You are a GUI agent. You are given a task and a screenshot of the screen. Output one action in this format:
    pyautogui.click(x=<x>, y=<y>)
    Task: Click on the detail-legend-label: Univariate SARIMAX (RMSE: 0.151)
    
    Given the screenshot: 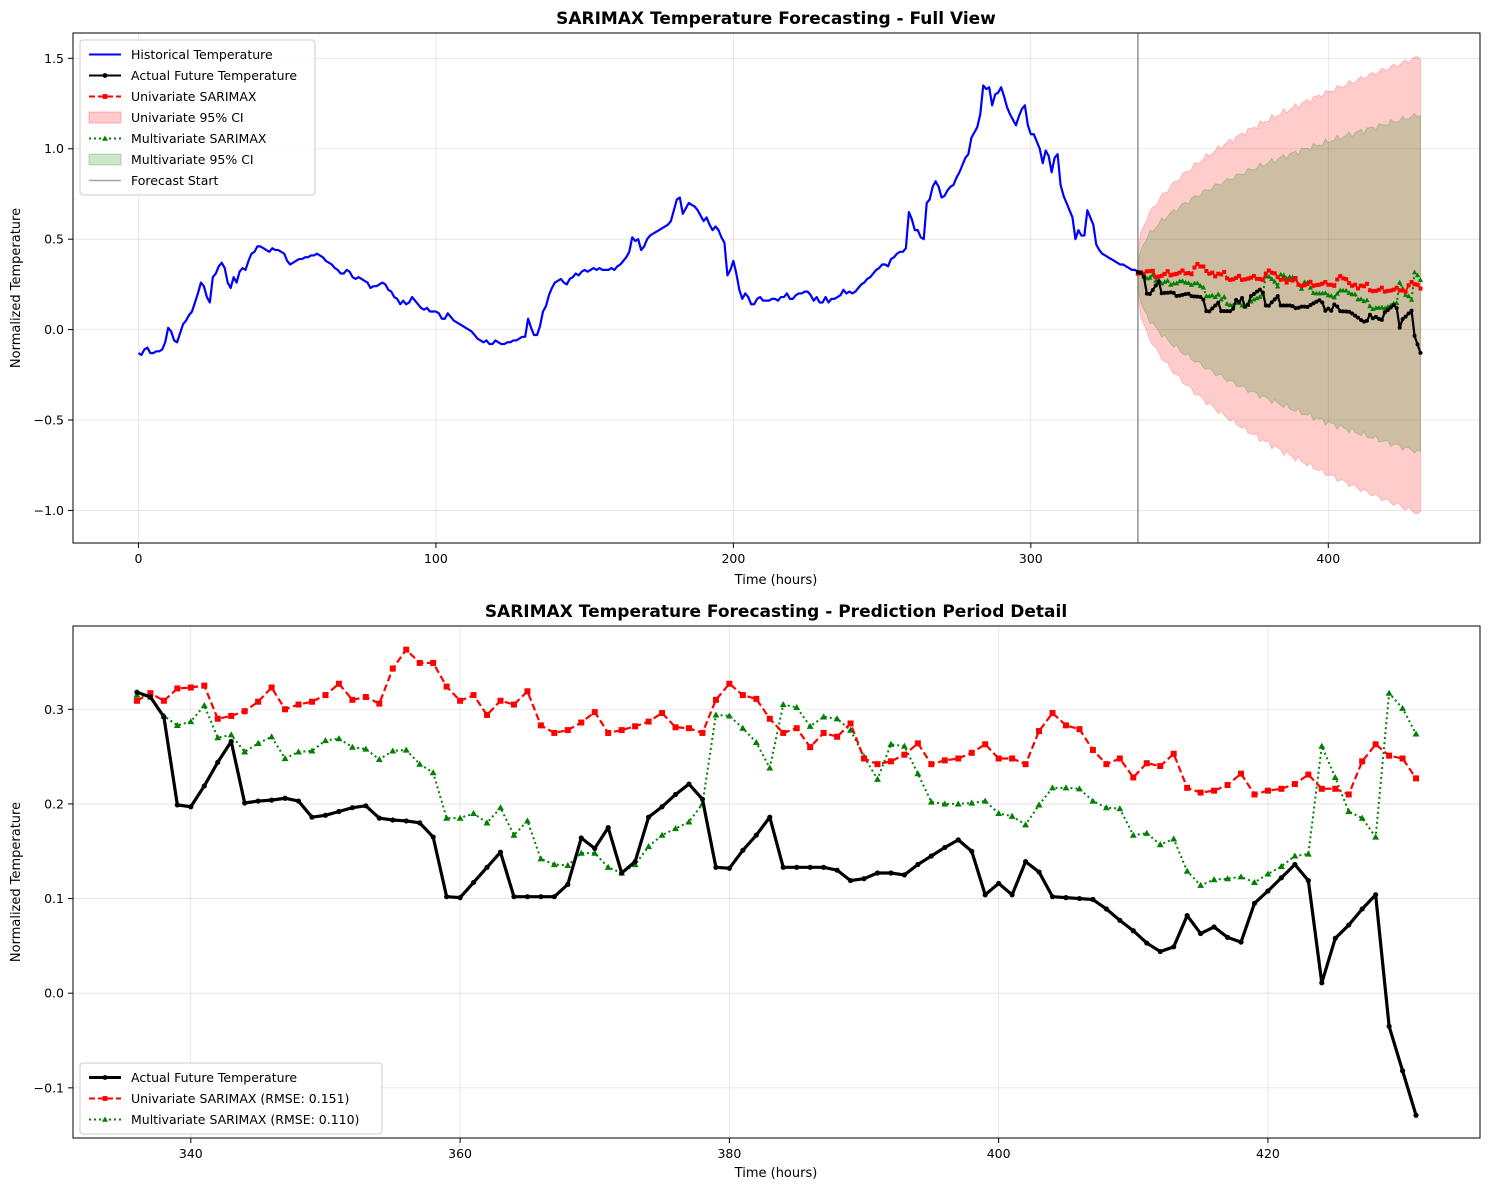 What is the action you would take?
    pyautogui.click(x=240, y=1098)
    